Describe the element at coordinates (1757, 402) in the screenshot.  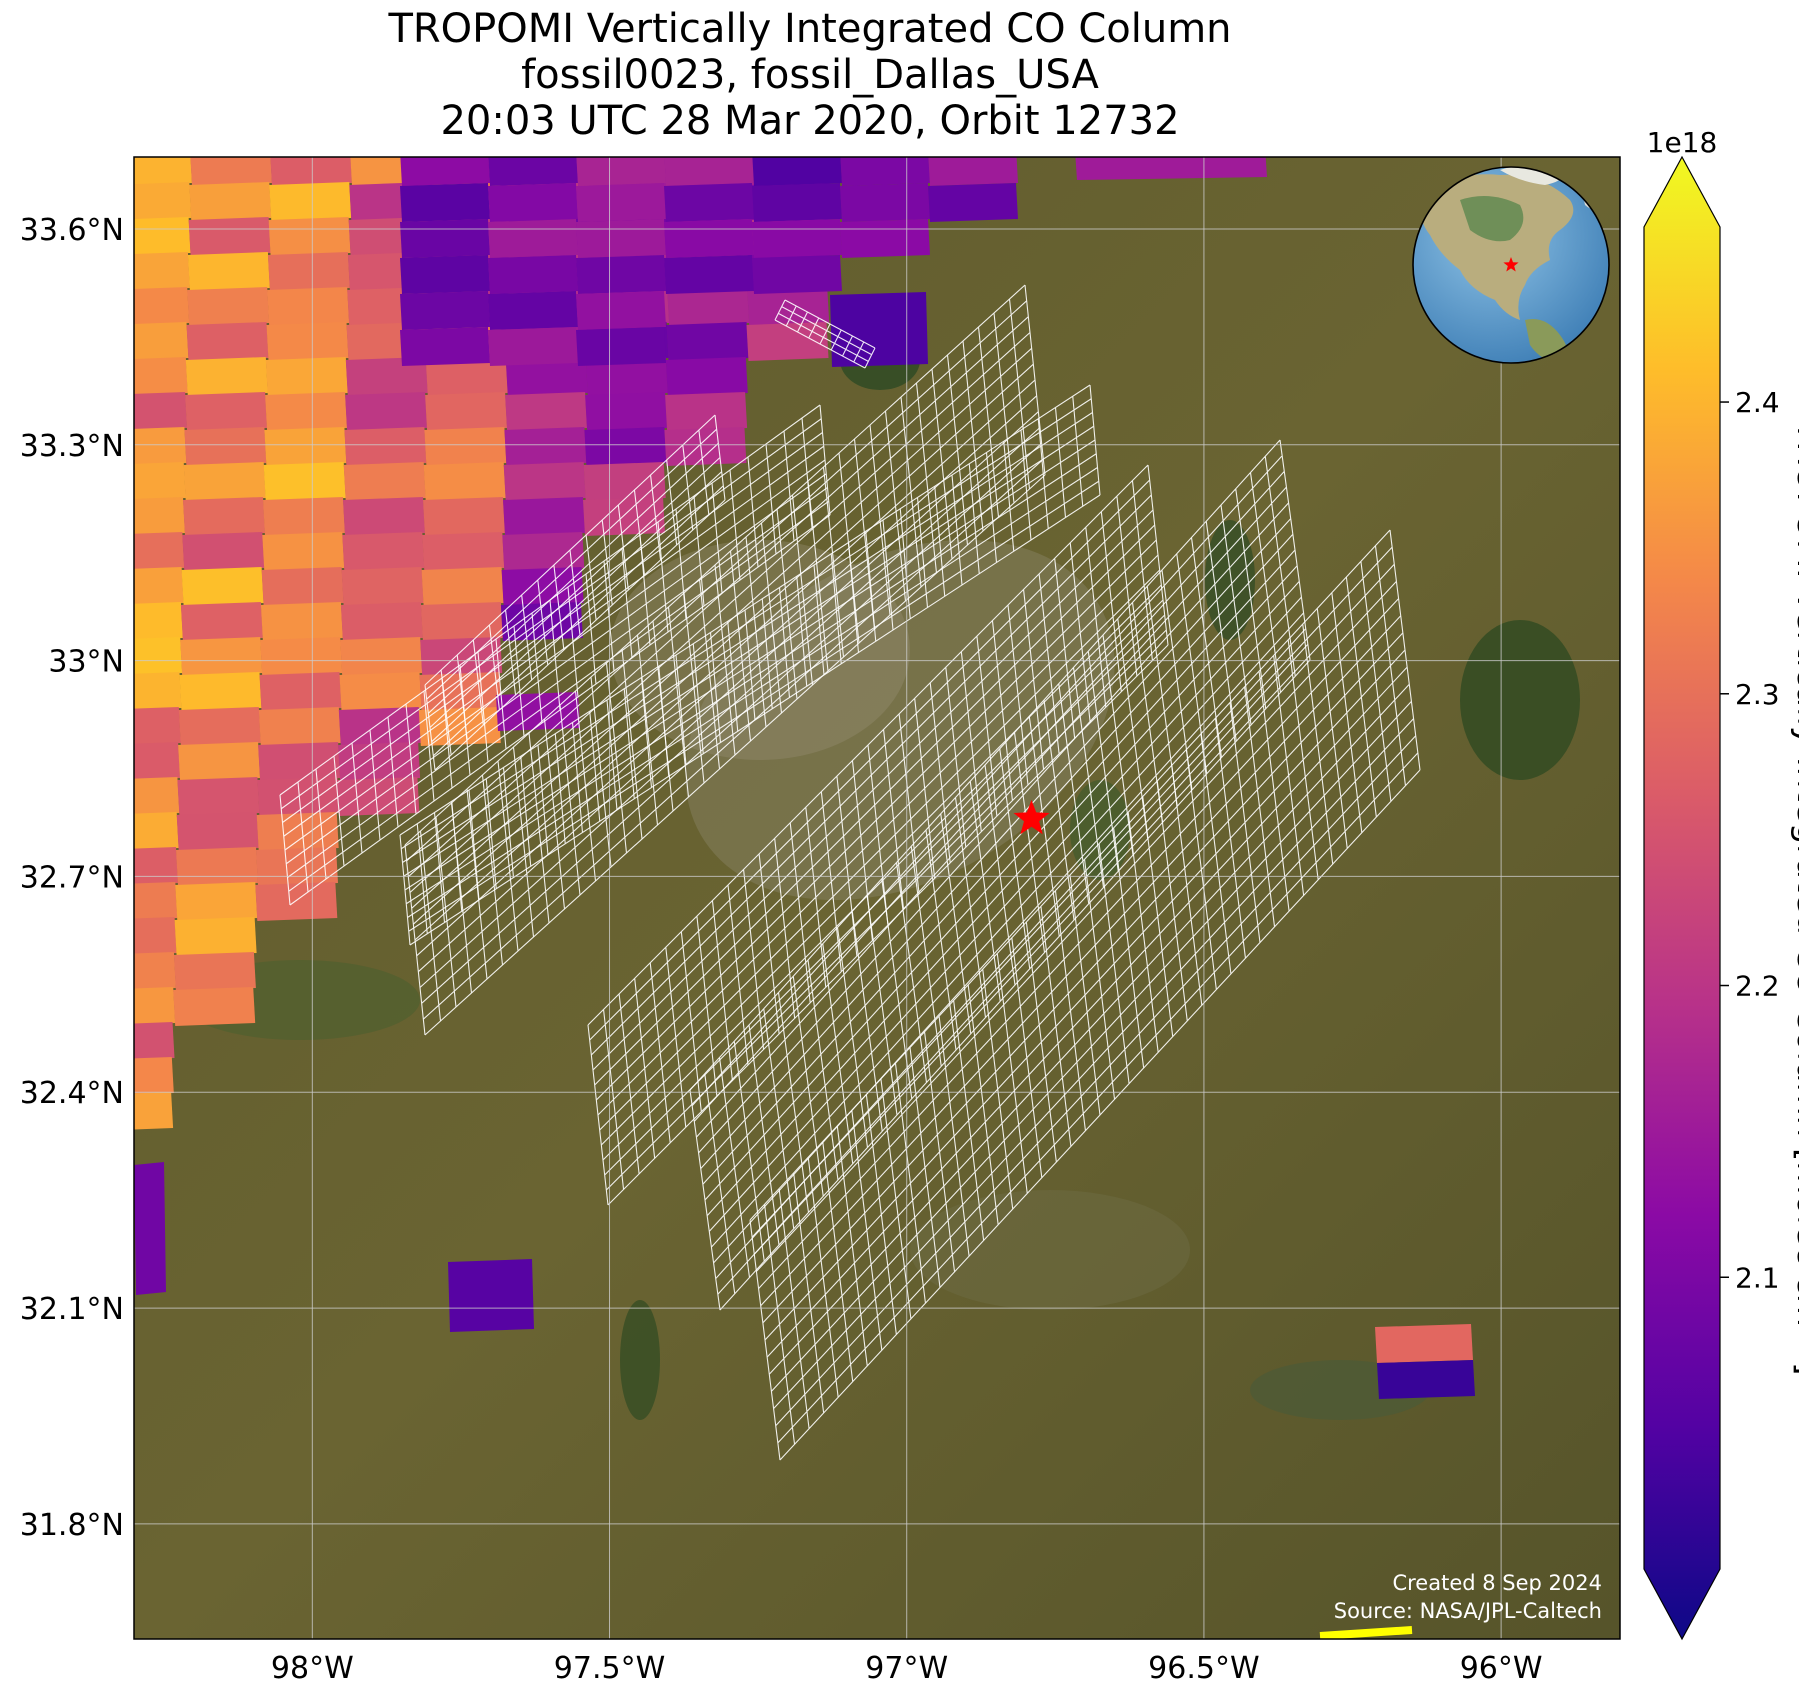
I see `colorbar-tick-label: 2.4` at that location.